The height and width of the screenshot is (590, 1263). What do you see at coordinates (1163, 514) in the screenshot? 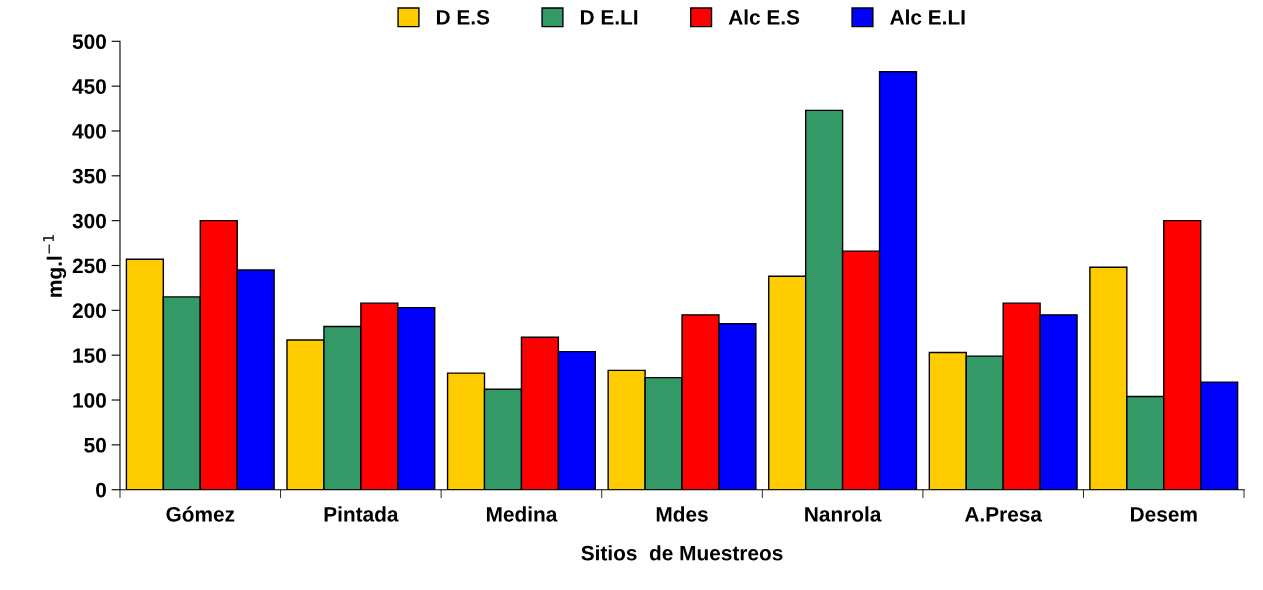
I see `x-tick-label: Desem` at bounding box center [1163, 514].